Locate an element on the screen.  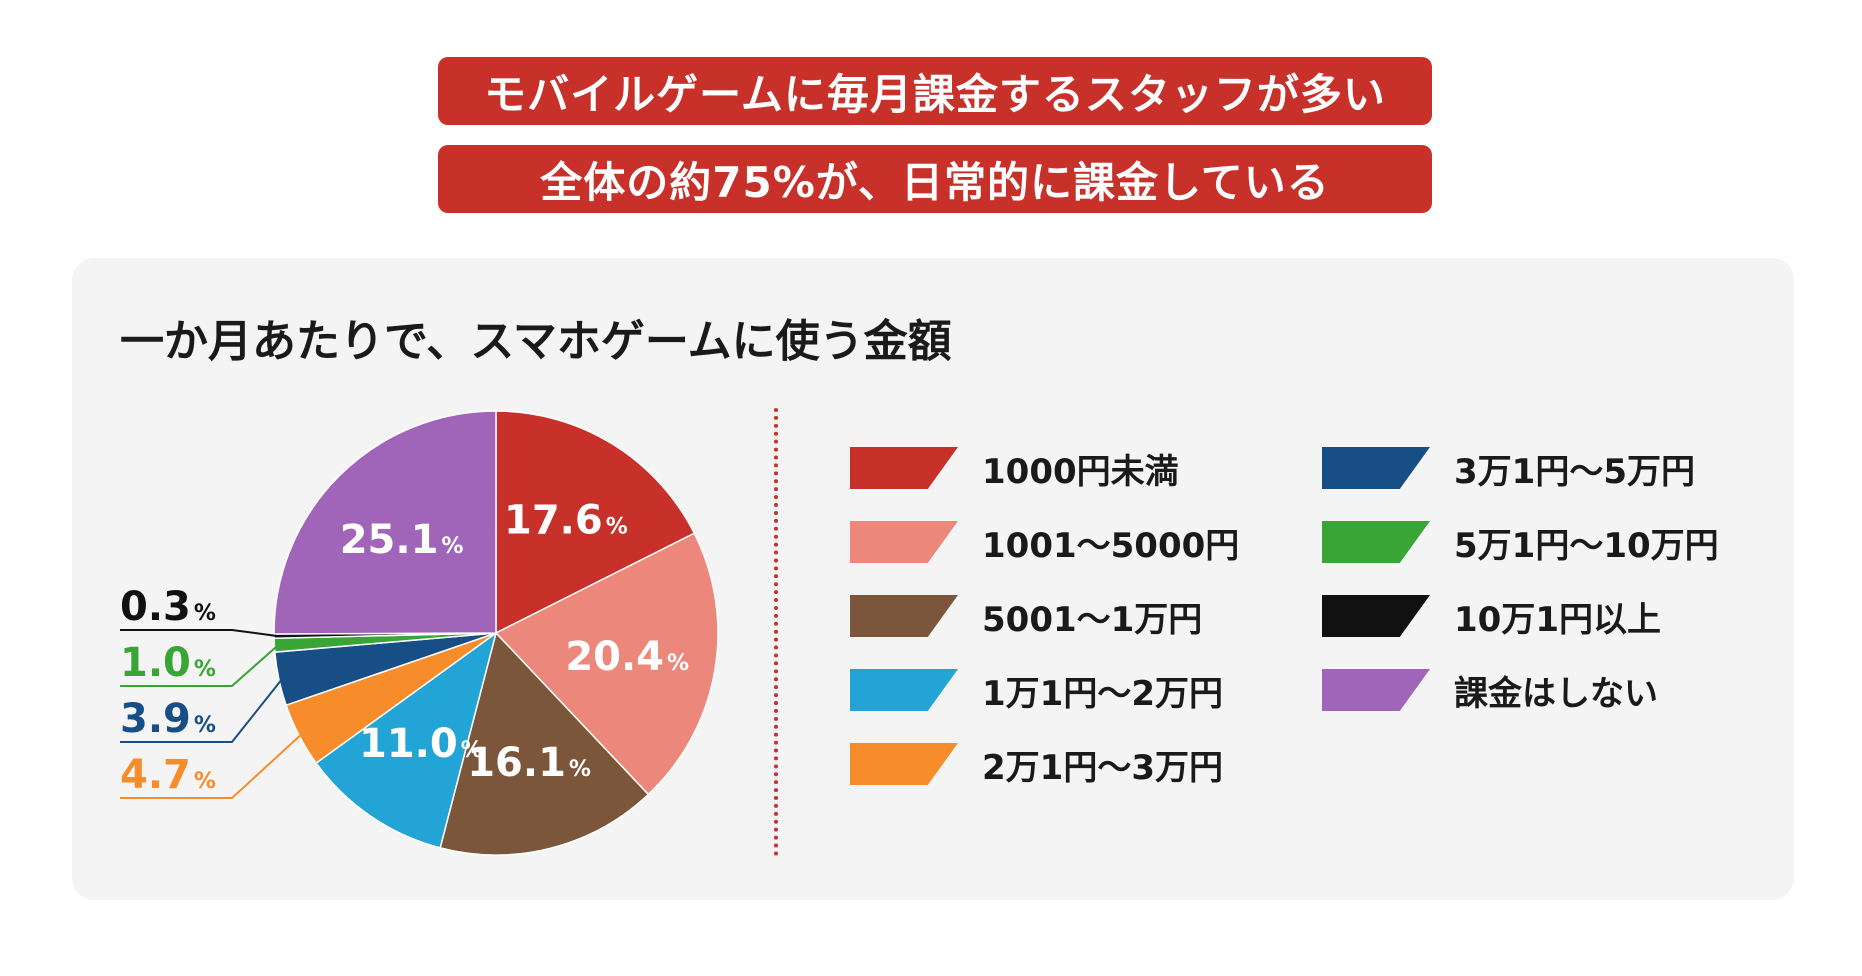
headline-banner-2: 全体の約75%が、日常的に課金している is located at coordinates (935, 179).